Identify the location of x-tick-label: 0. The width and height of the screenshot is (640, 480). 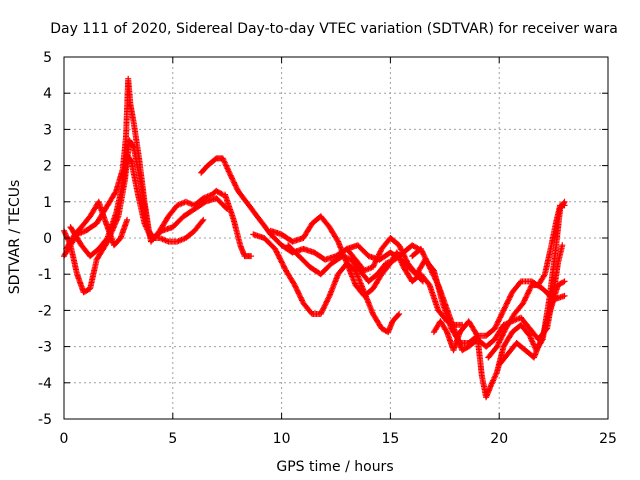
(64, 439).